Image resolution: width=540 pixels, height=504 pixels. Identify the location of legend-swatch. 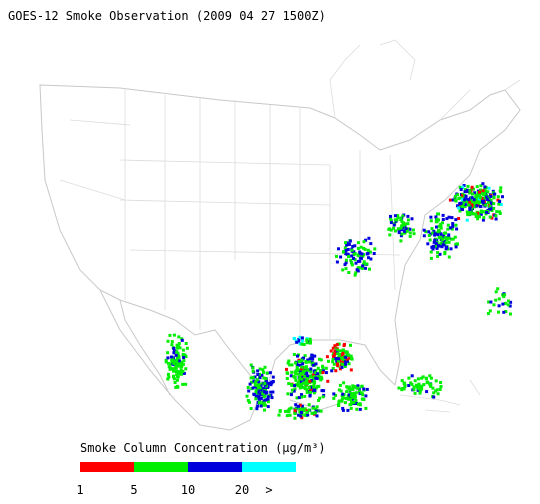
(107, 467).